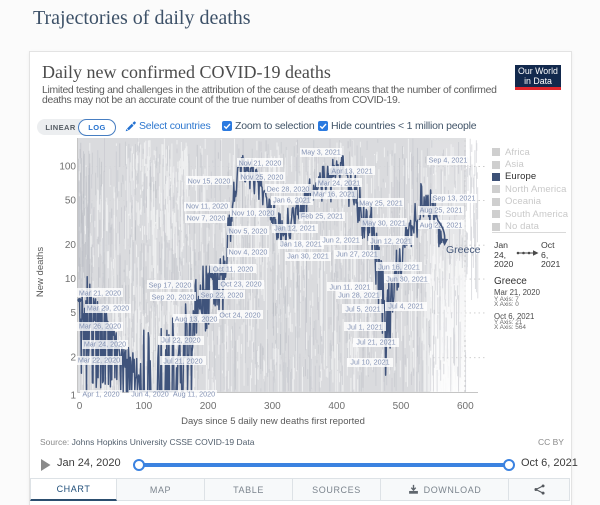 The width and height of the screenshot is (600, 505). What do you see at coordinates (375, 342) in the screenshot?
I see `svg-text: Jul 21, 2021` at bounding box center [375, 342].